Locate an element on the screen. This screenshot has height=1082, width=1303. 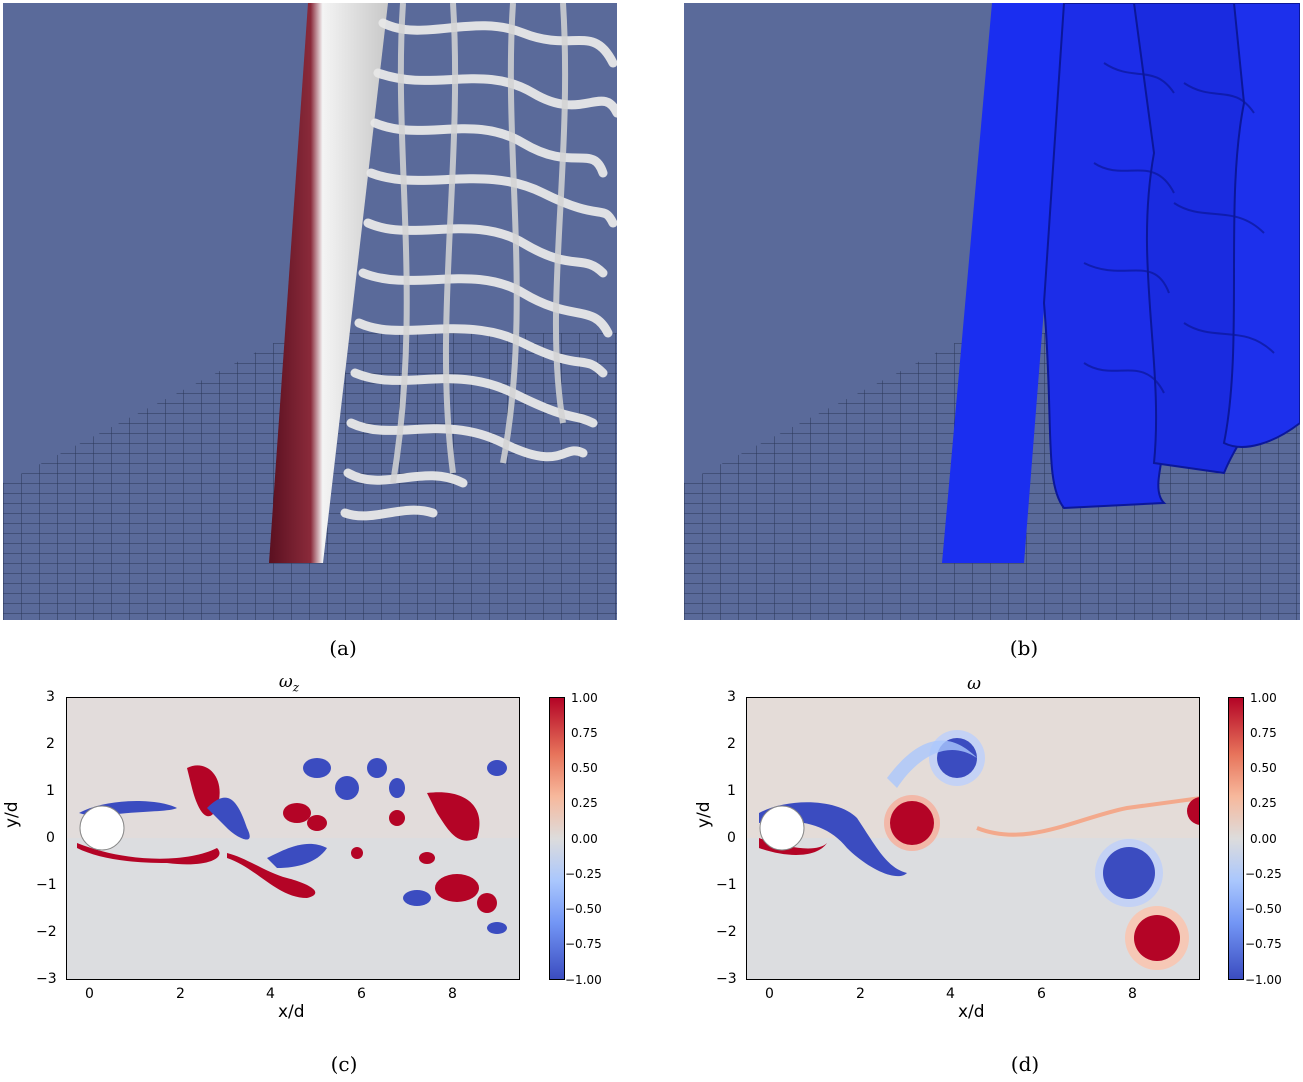
plot-c-cbtick: 0.00 is located at coordinates (584, 839).